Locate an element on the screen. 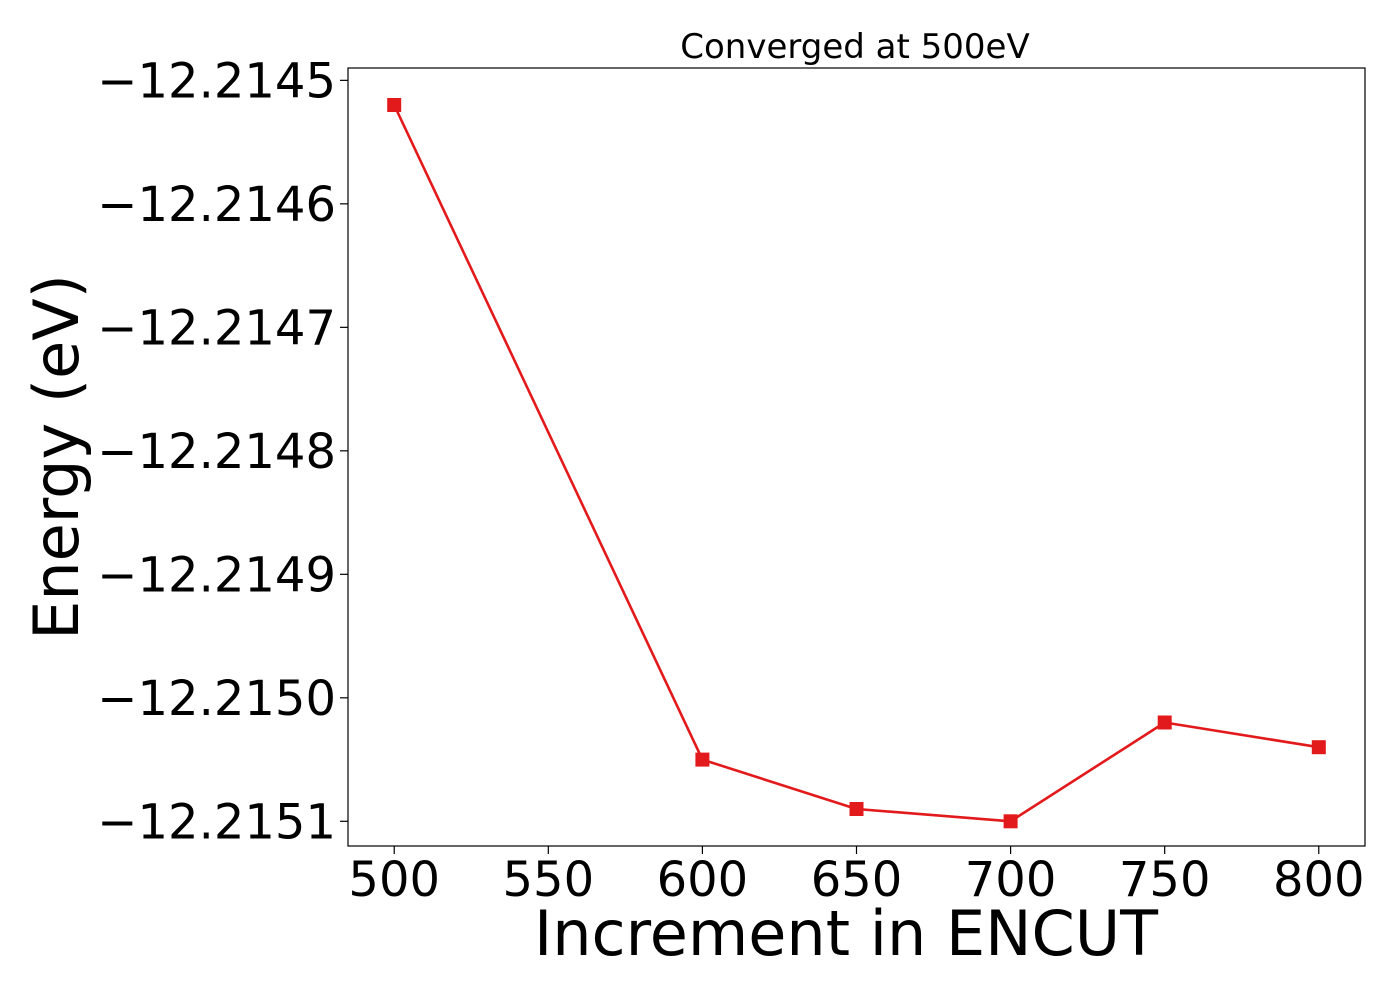  y-tick-label: −12.2150 is located at coordinates (216, 699).